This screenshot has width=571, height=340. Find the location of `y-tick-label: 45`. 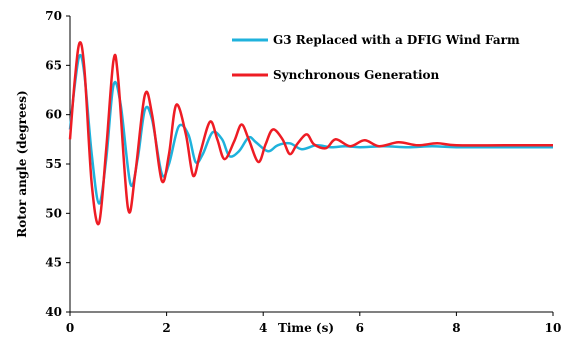

y-tick-label: 45 is located at coordinates (53, 263).